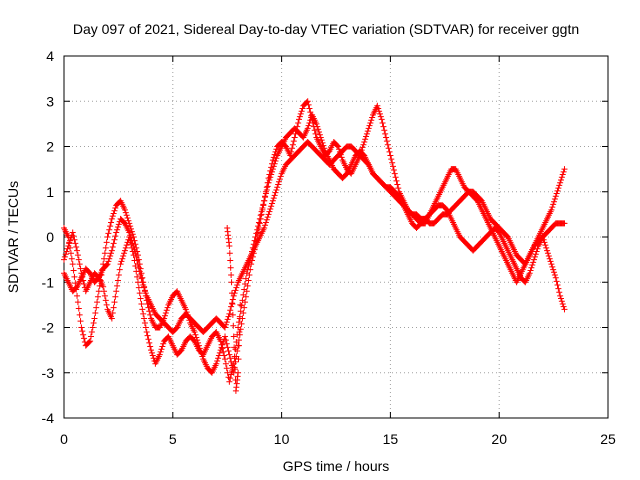  What do you see at coordinates (234, 309) in the screenshot?
I see `series-spike-8h` at bounding box center [234, 309].